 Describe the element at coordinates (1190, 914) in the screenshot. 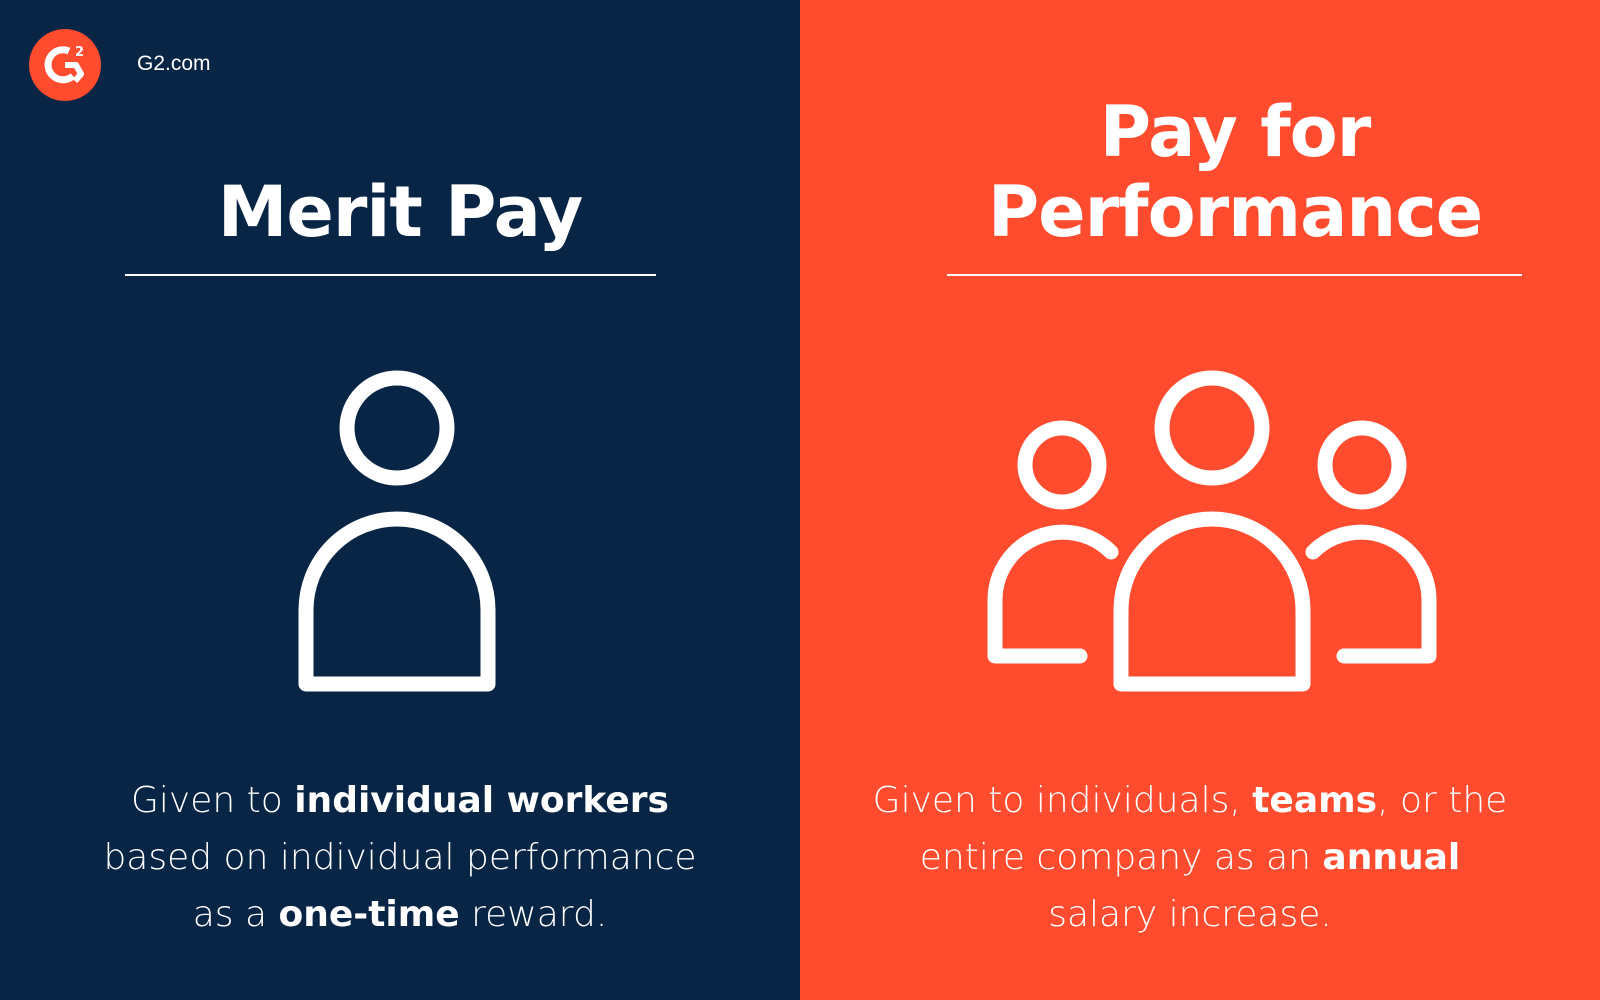

I see `desc-text: salary increase.` at that location.